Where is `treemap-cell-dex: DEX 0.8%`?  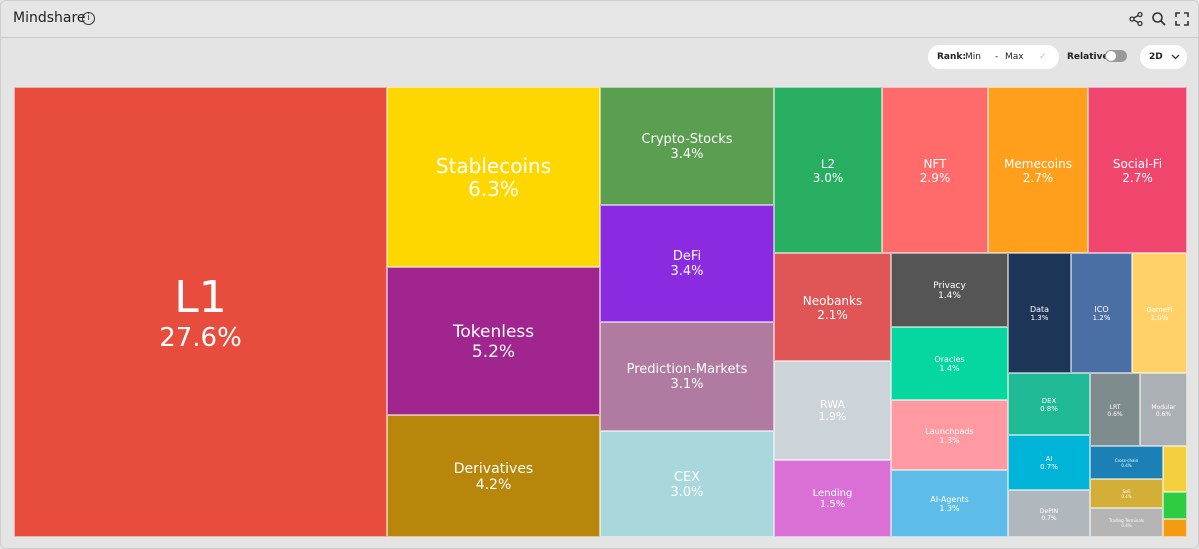 treemap-cell-dex: DEX 0.8% is located at coordinates (1049, 404).